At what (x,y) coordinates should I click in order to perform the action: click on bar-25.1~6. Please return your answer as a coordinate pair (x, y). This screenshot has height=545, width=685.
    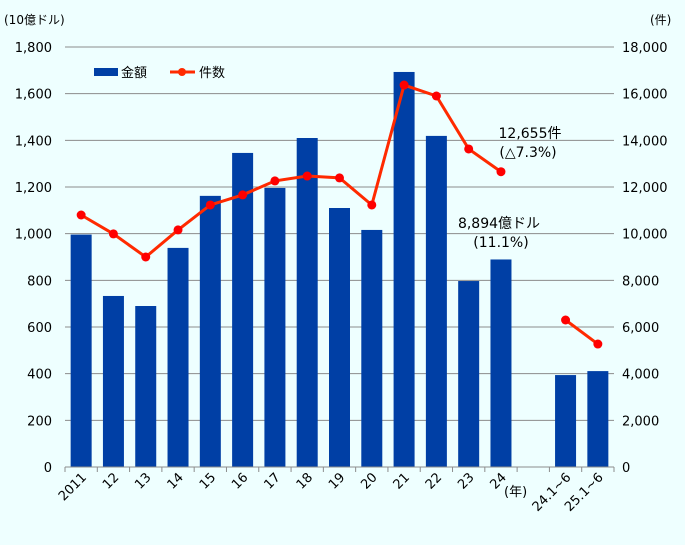
    Looking at the image, I should click on (598, 419).